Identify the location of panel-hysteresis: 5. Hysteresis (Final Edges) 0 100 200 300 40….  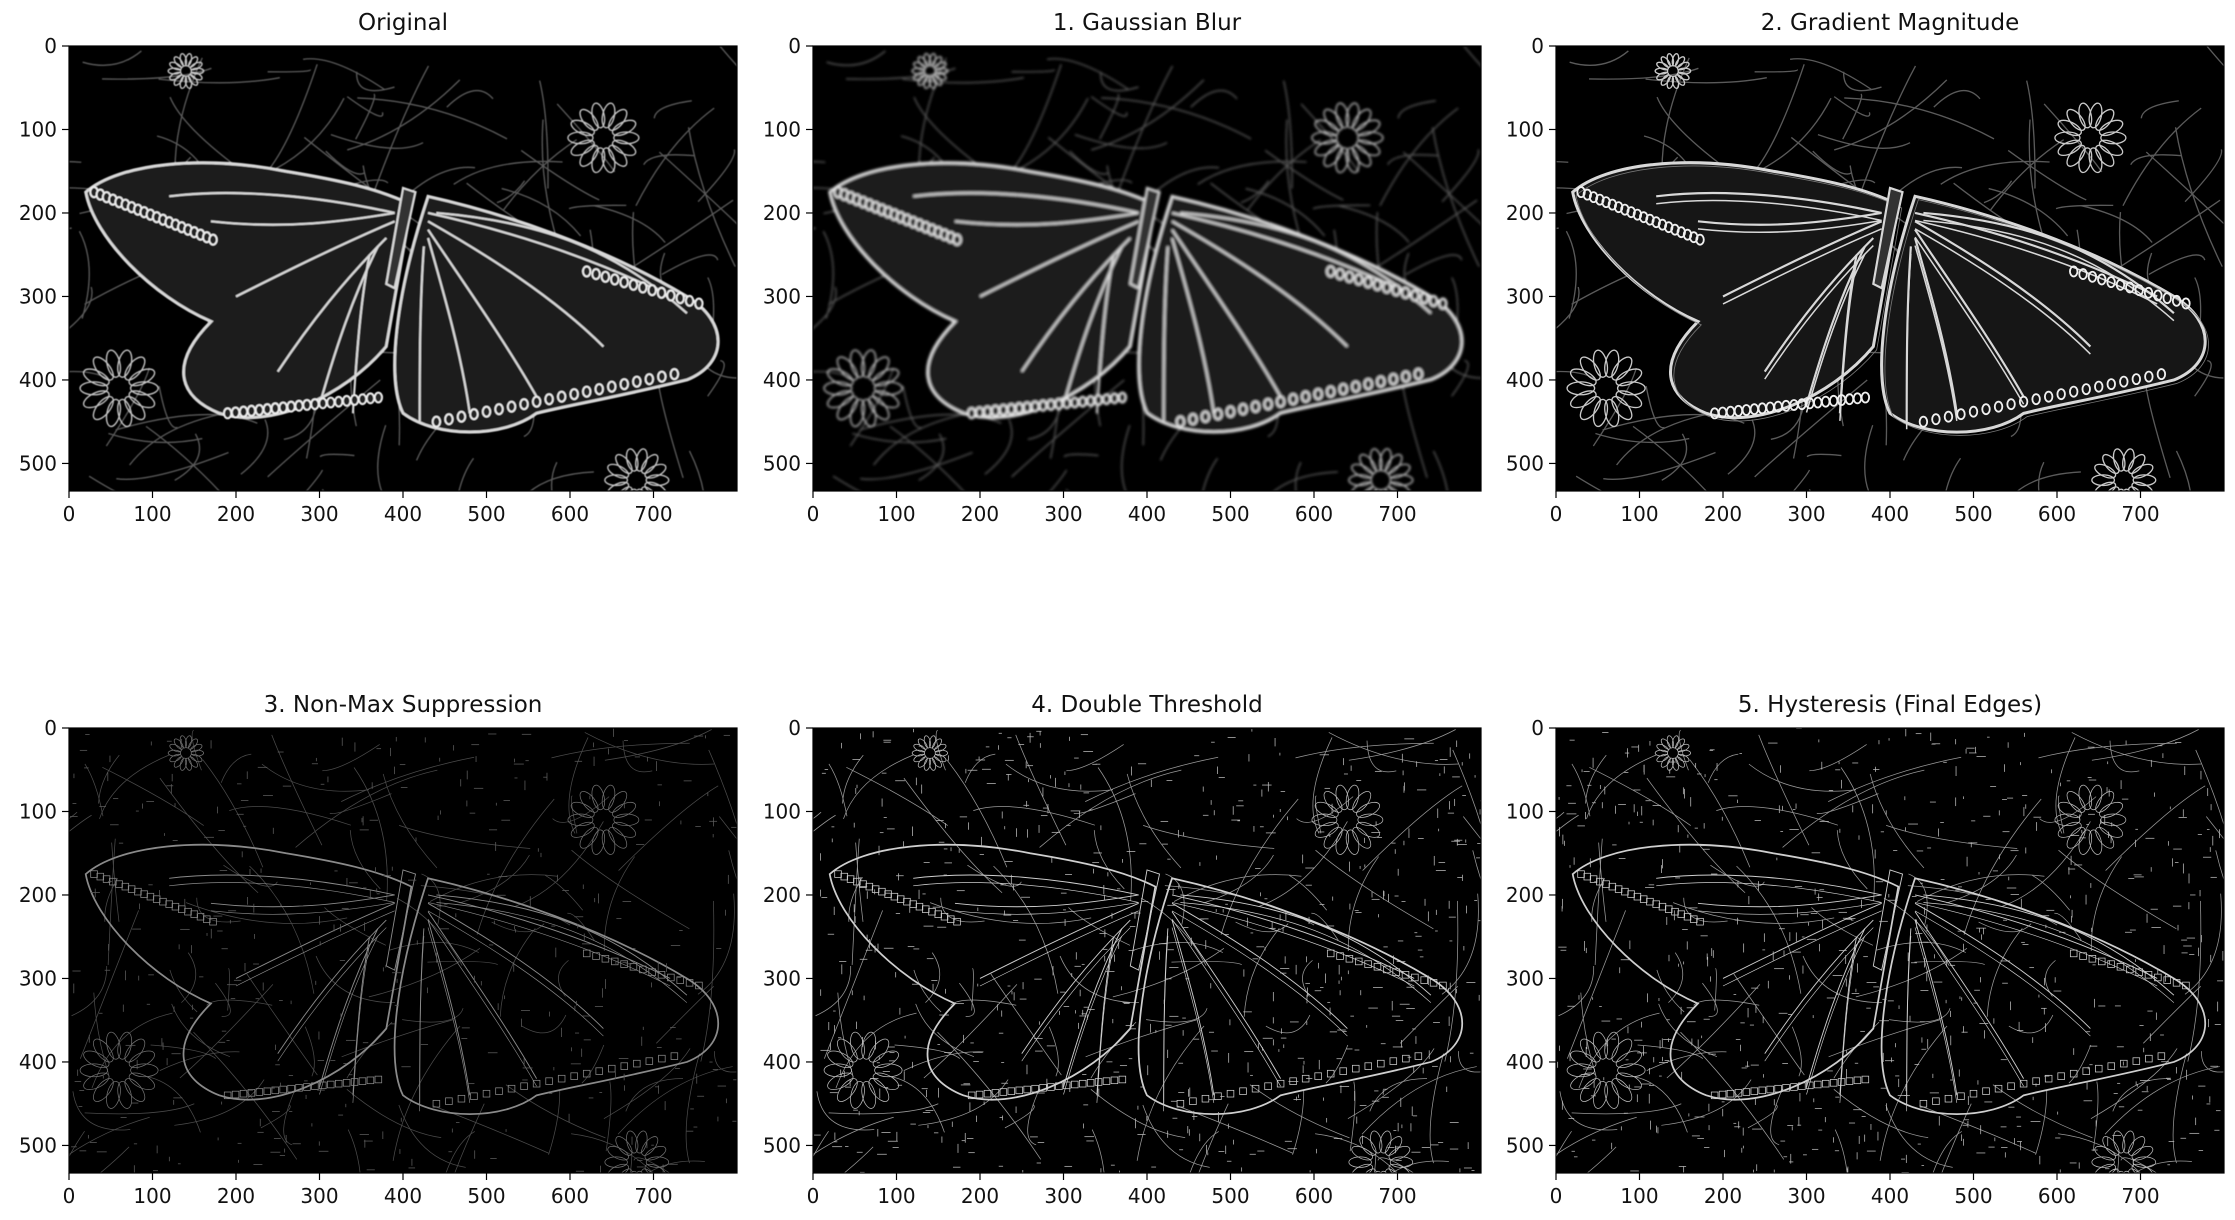
(1865, 950).